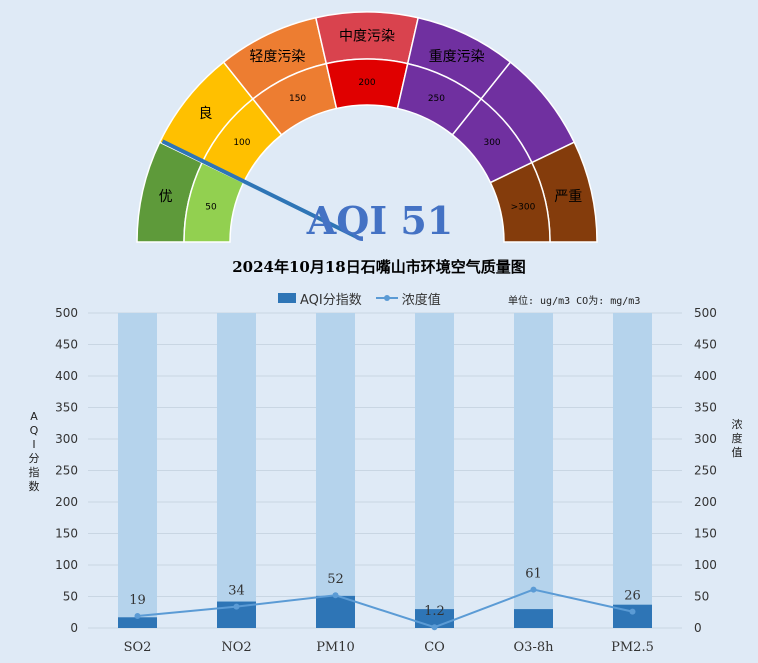 This screenshot has width=758, height=663. I want to click on unit-note: 单位: ug/m3 CO为: mg/m3, so click(574, 301).